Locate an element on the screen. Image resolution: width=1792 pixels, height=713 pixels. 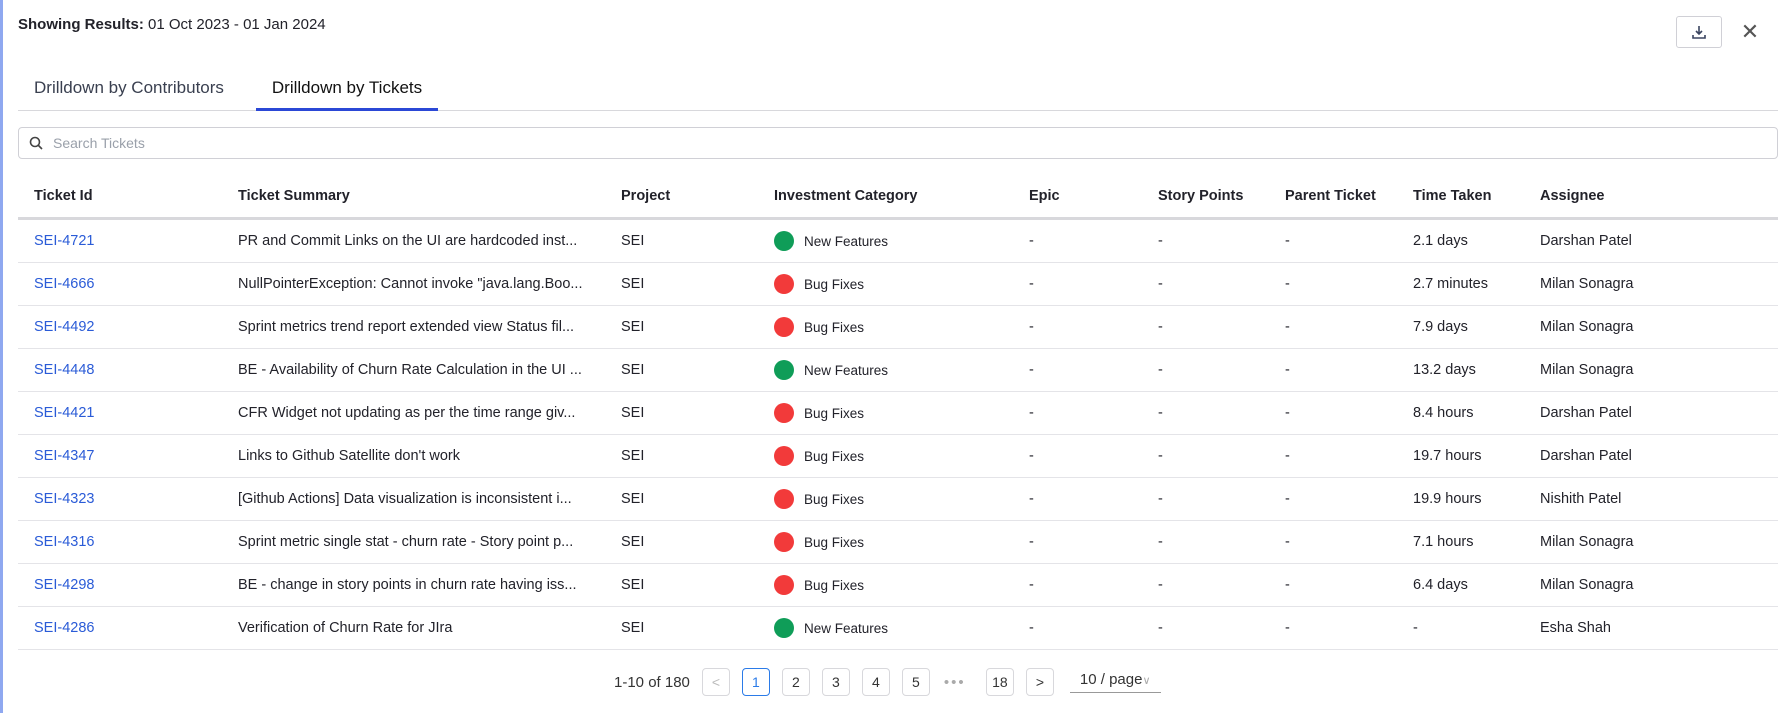
showing-results-label: Showing Results: is located at coordinates (81, 24).